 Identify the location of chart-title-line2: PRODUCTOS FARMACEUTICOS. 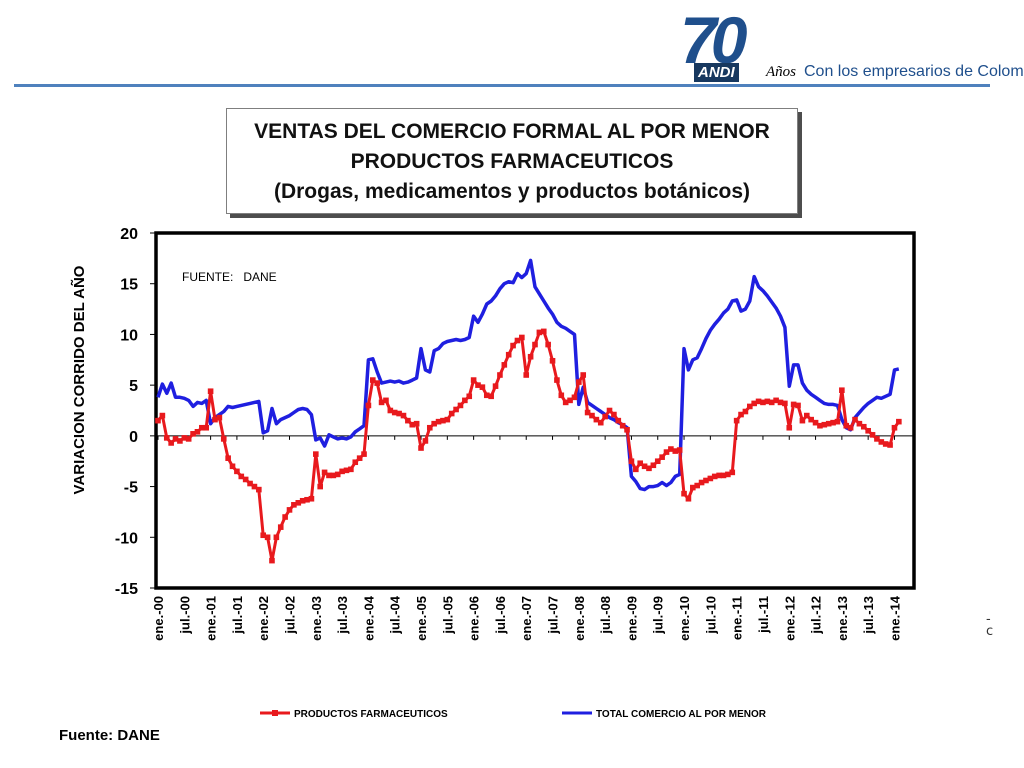
(512, 161).